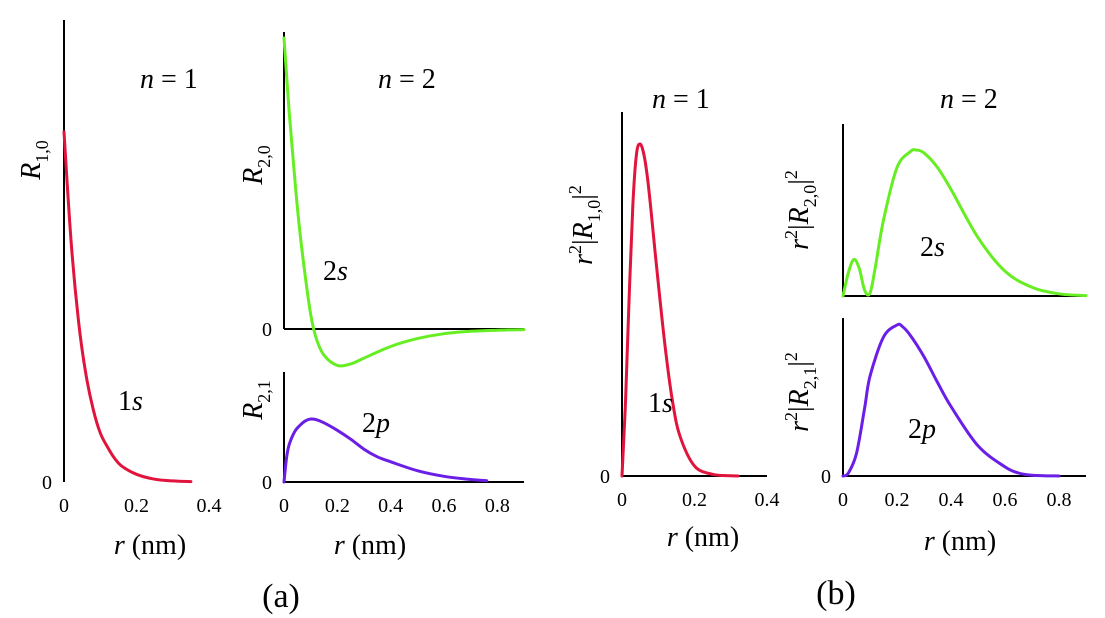  I want to click on chart-panel-6: 0 0.2 0.4 0.6 0.8 0 2p r (nm) r2|R2,1|2, so click(933, 437).